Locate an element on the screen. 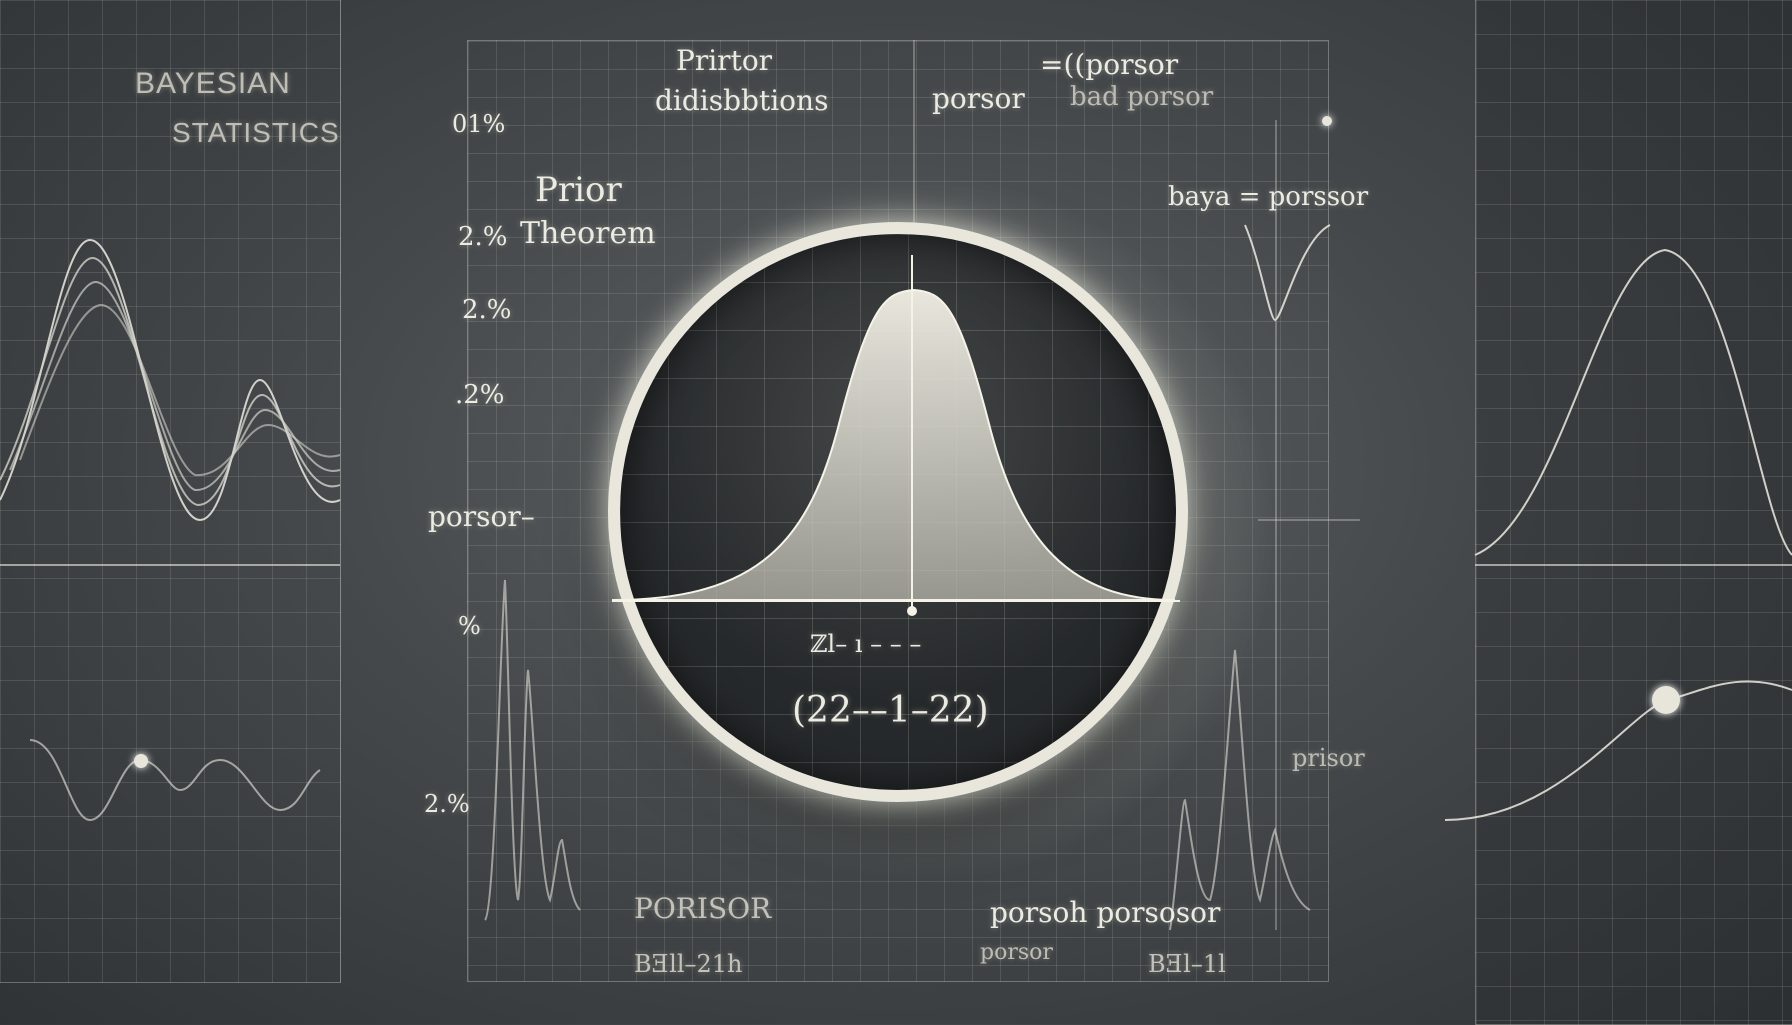  y-label-pct-e: 2.% is located at coordinates (447, 804).